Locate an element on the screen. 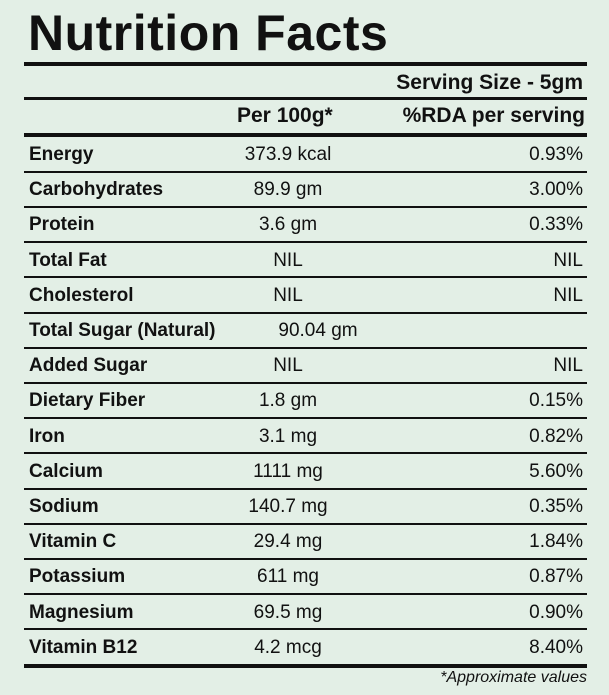  nutrient-name: Cholesterol is located at coordinates (81, 295).